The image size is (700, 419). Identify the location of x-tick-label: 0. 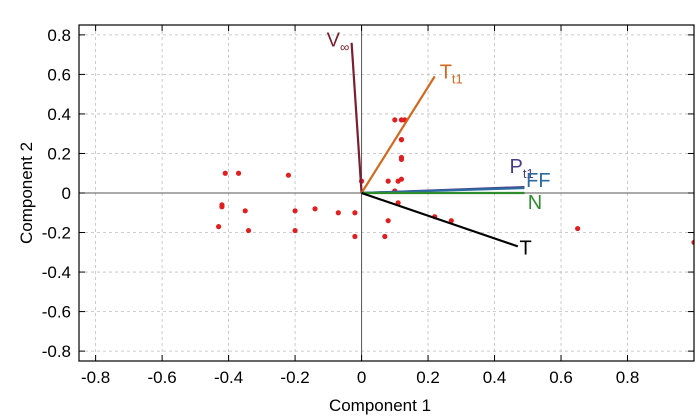
(361, 377).